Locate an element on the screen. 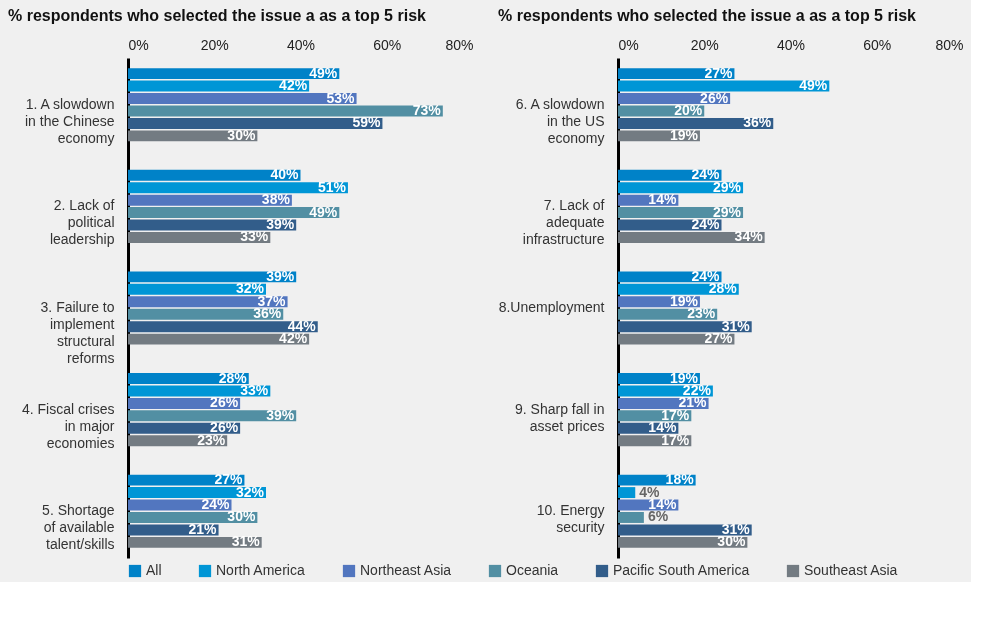 The height and width of the screenshot is (632, 1006). y-tick-label: 3. Failure to implement structural reforms is located at coordinates (77, 332).